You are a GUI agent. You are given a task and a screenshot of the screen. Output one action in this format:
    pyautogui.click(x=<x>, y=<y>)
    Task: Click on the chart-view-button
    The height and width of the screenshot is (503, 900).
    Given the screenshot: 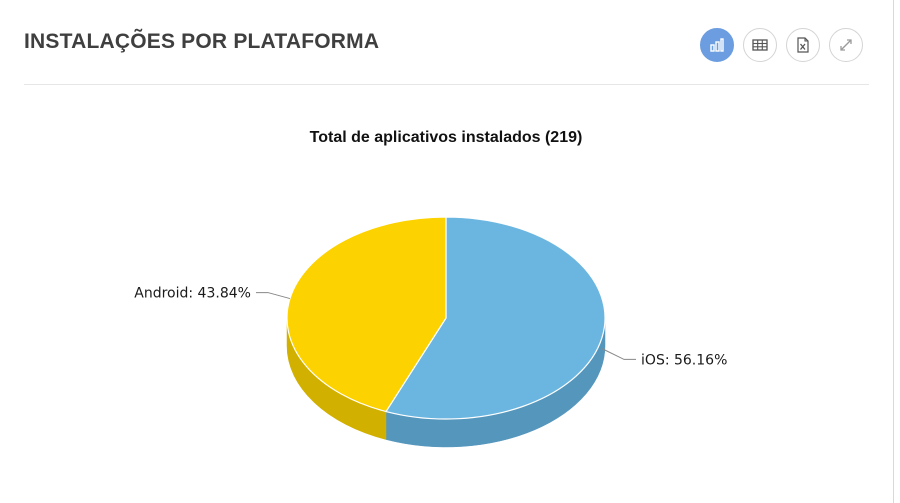 What is the action you would take?
    pyautogui.click(x=717, y=45)
    